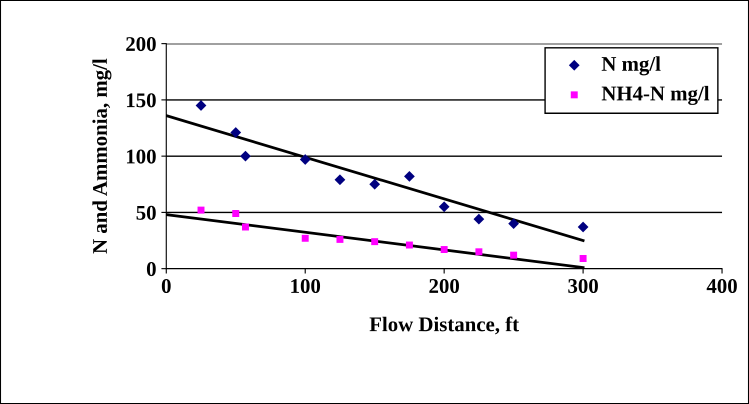 The height and width of the screenshot is (404, 749). What do you see at coordinates (141, 157) in the screenshot?
I see `y-tick-label: 100` at bounding box center [141, 157].